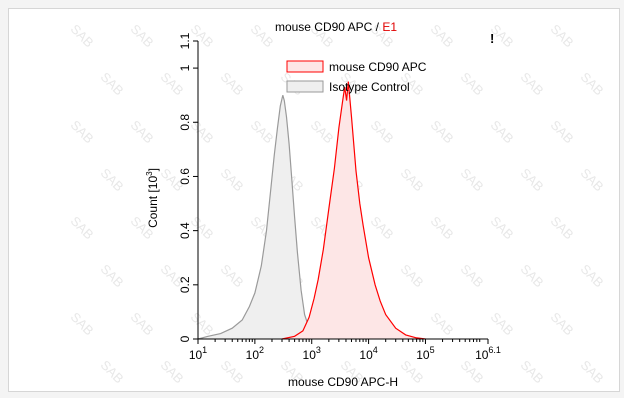  Describe the element at coordinates (492, 38) in the screenshot. I see `corner-mark: !` at that location.